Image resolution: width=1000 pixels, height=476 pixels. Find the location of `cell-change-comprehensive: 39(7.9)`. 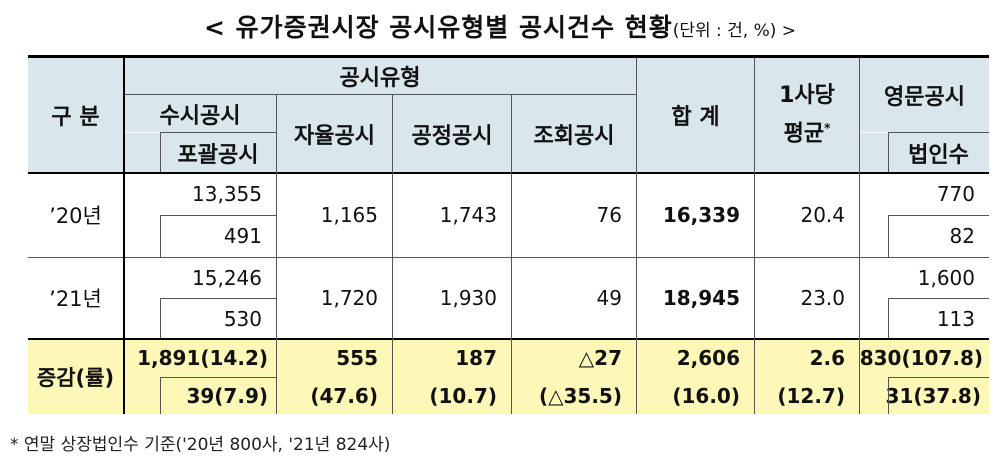

cell-change-comprehensive: 39(7.9) is located at coordinates (218, 396).